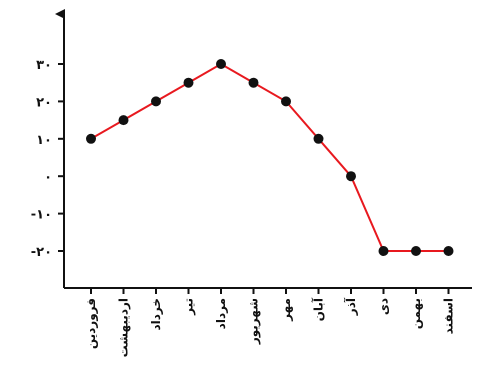 This screenshot has height=374, width=486. I want to click on y-tick-label: -۱۰, so click(41, 215).